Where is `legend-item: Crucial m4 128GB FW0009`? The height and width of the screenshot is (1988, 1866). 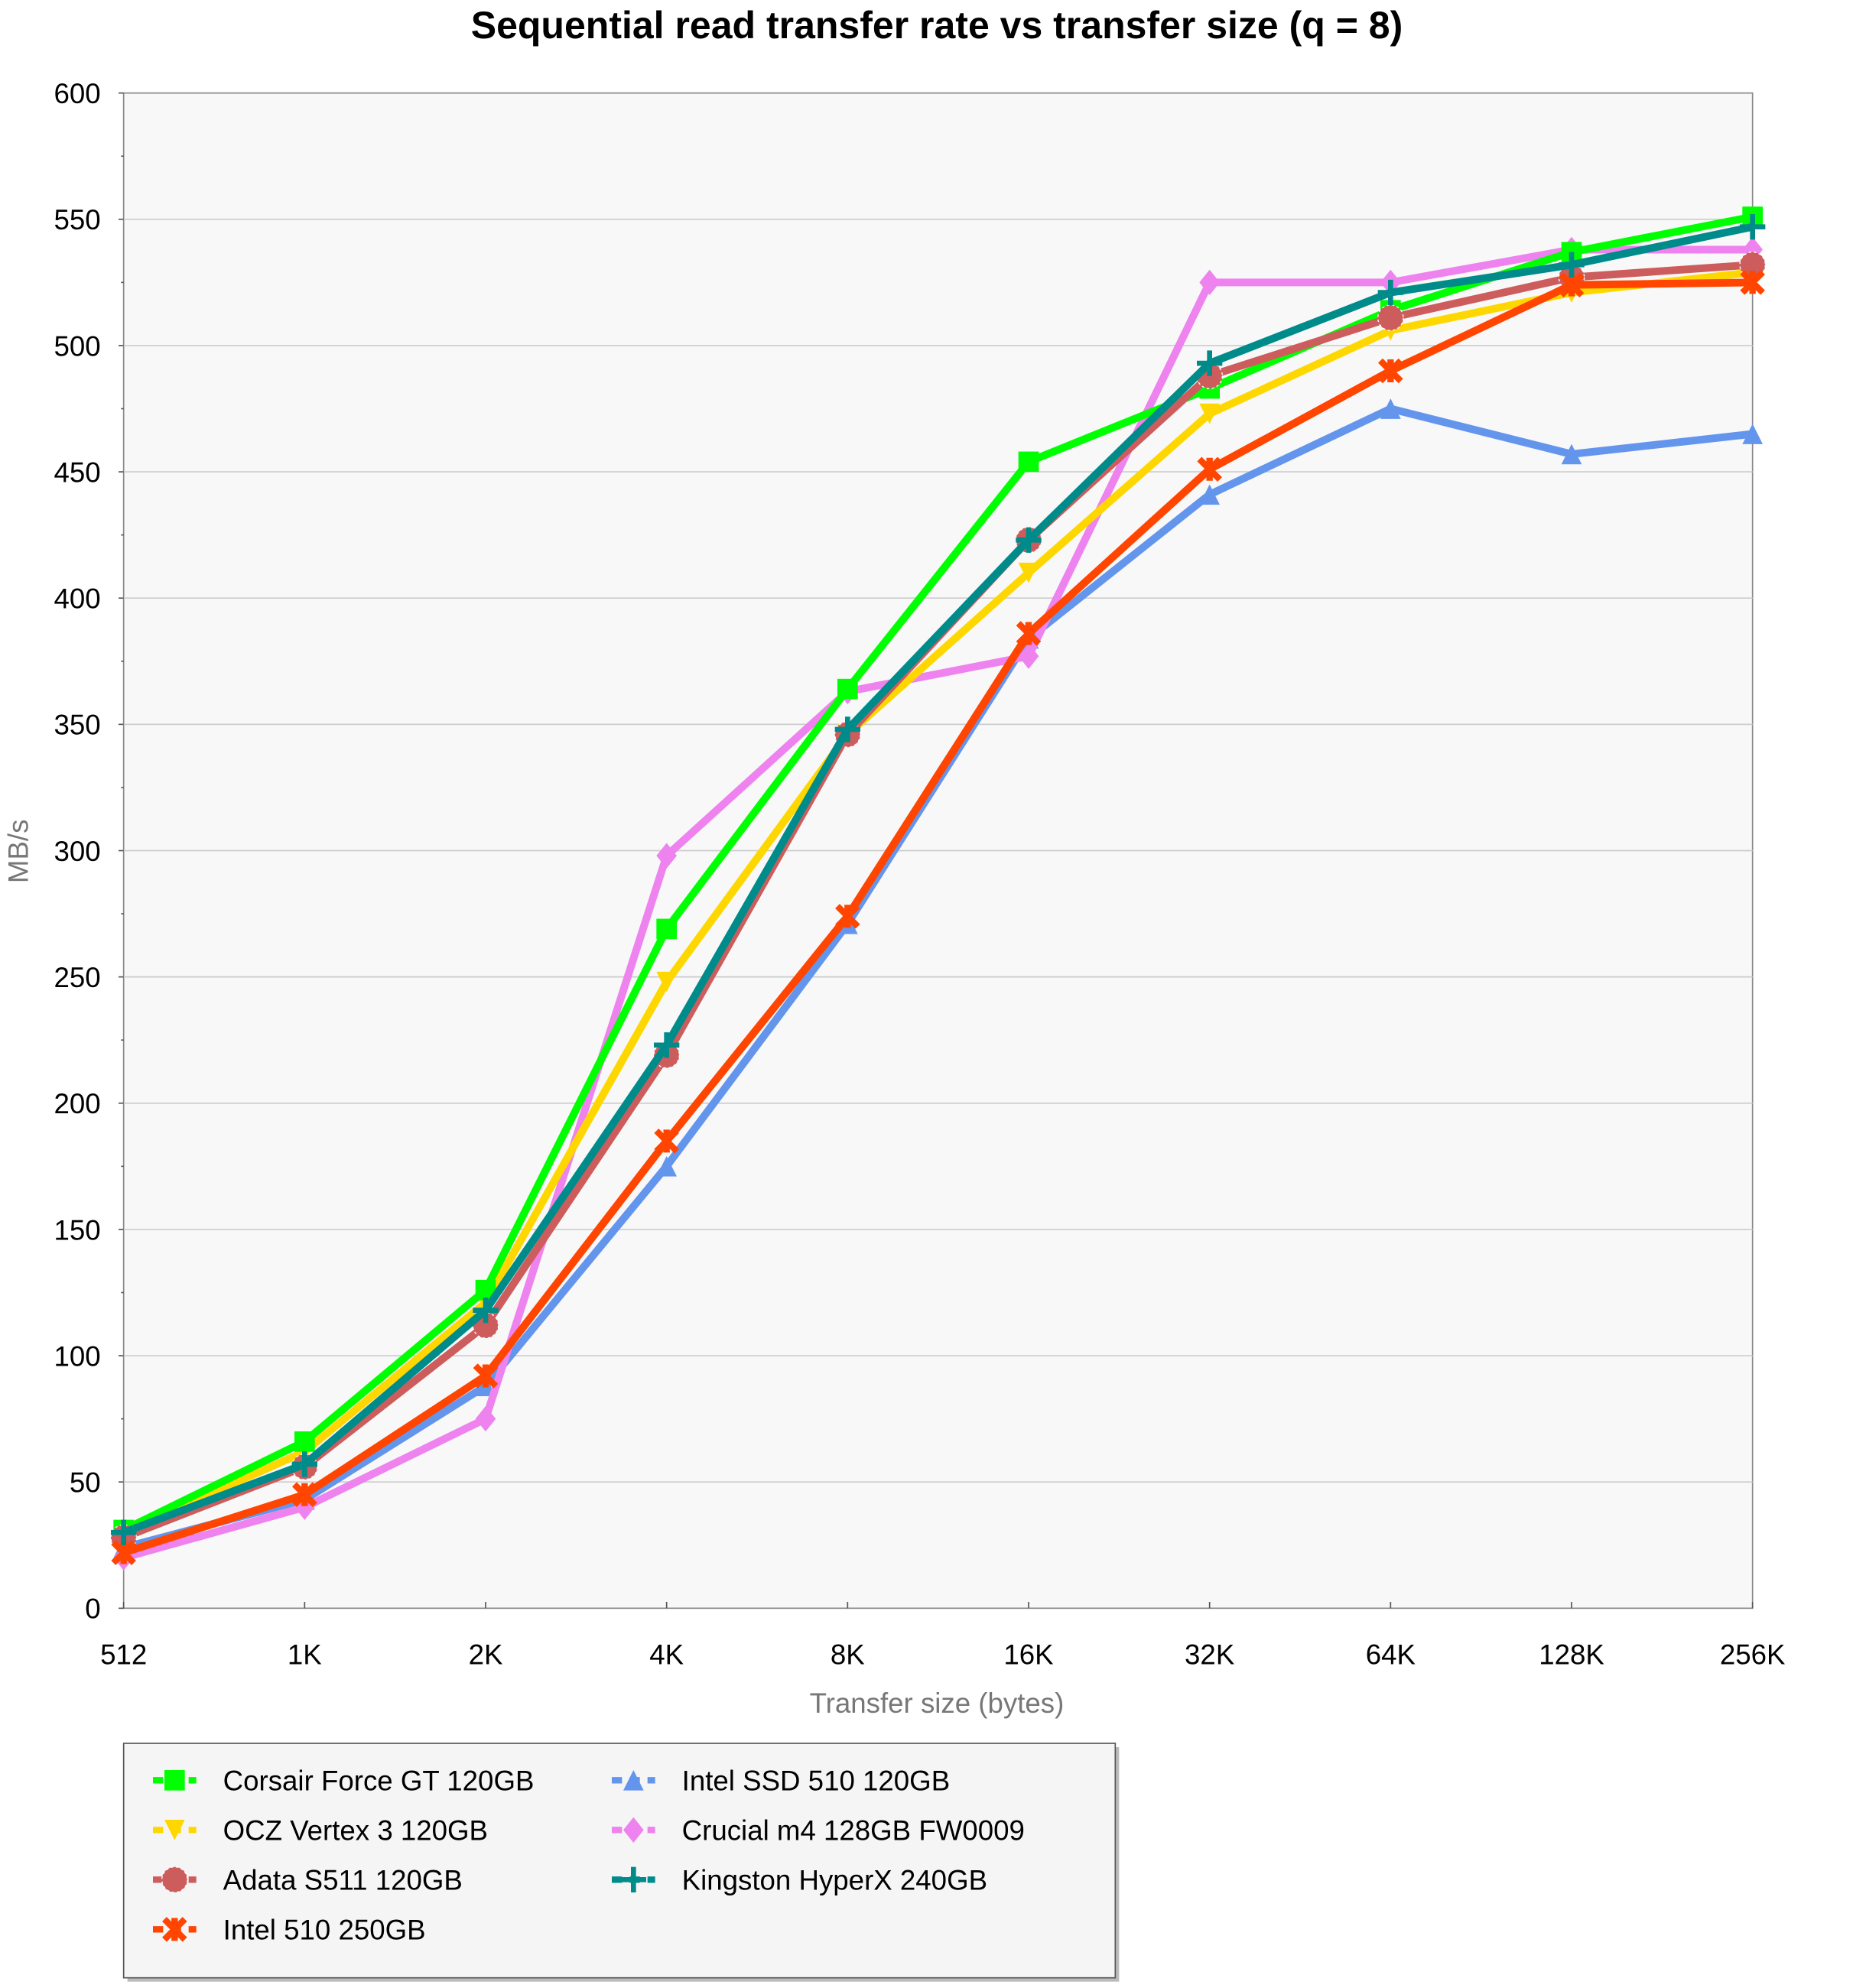 legend-item: Crucial m4 128GB FW0009 is located at coordinates (818, 1831).